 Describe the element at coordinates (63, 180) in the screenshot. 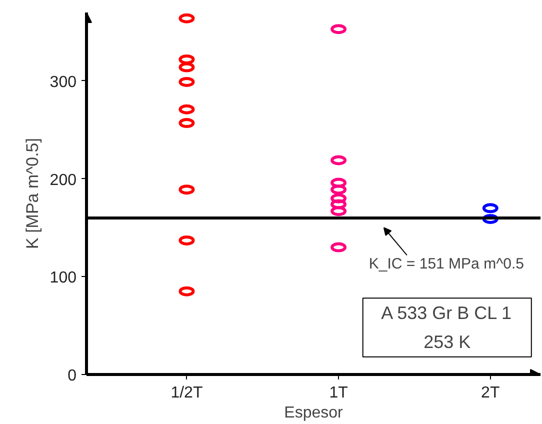

I see `y-tick-label: 200` at that location.